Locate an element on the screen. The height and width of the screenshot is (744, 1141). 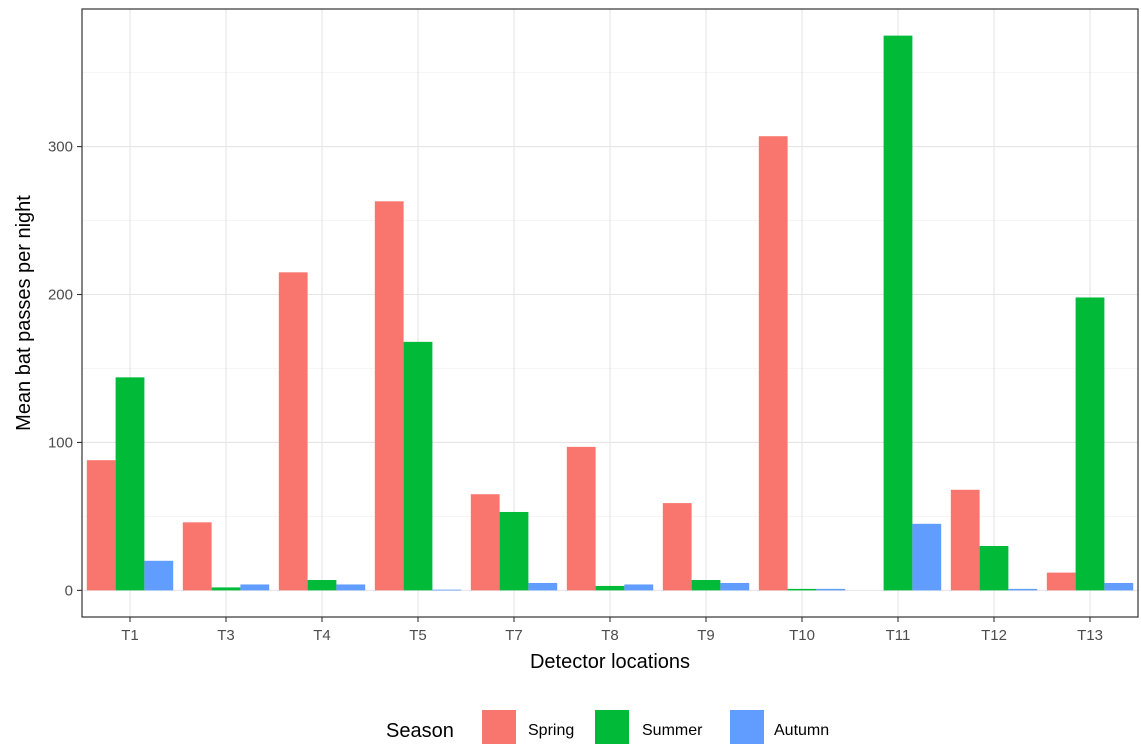
bar-autumn-t9 is located at coordinates (735, 586).